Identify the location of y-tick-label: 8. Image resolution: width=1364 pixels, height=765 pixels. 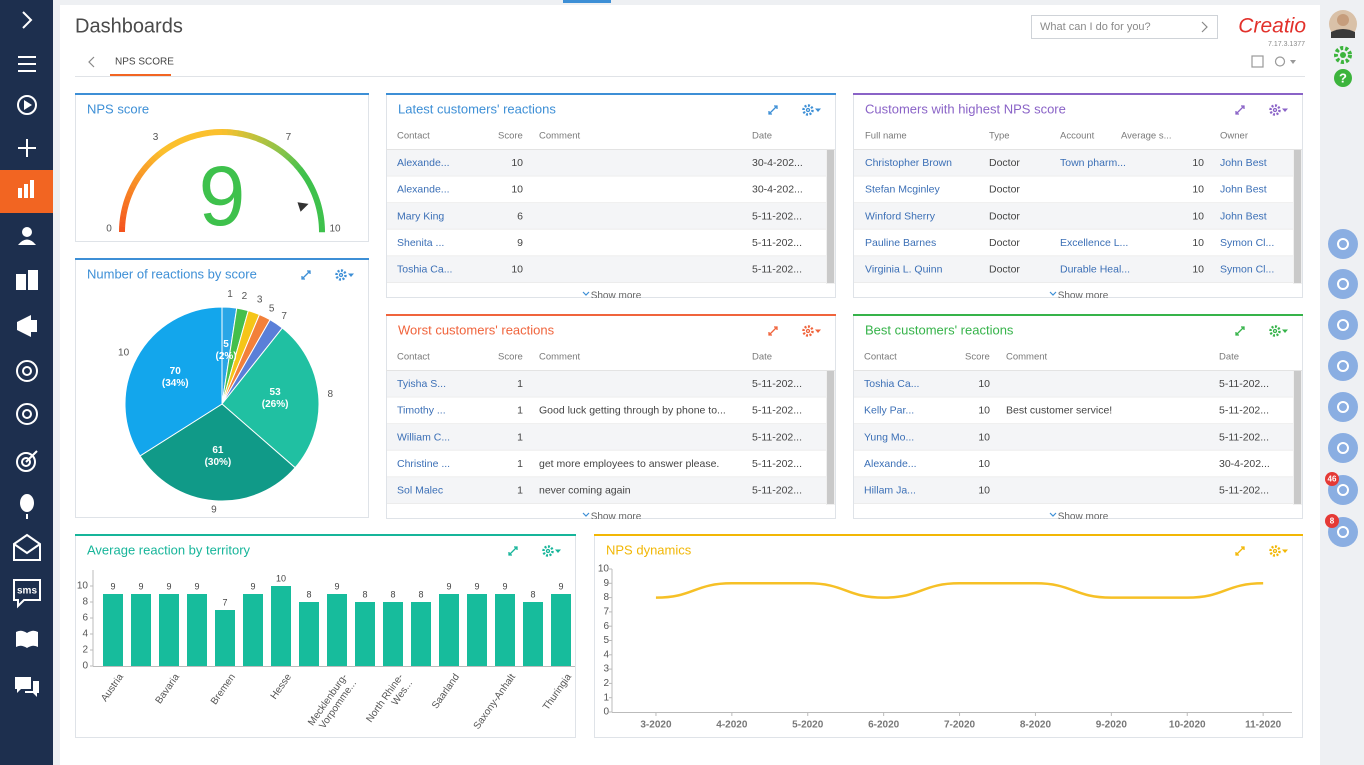
(606, 597).